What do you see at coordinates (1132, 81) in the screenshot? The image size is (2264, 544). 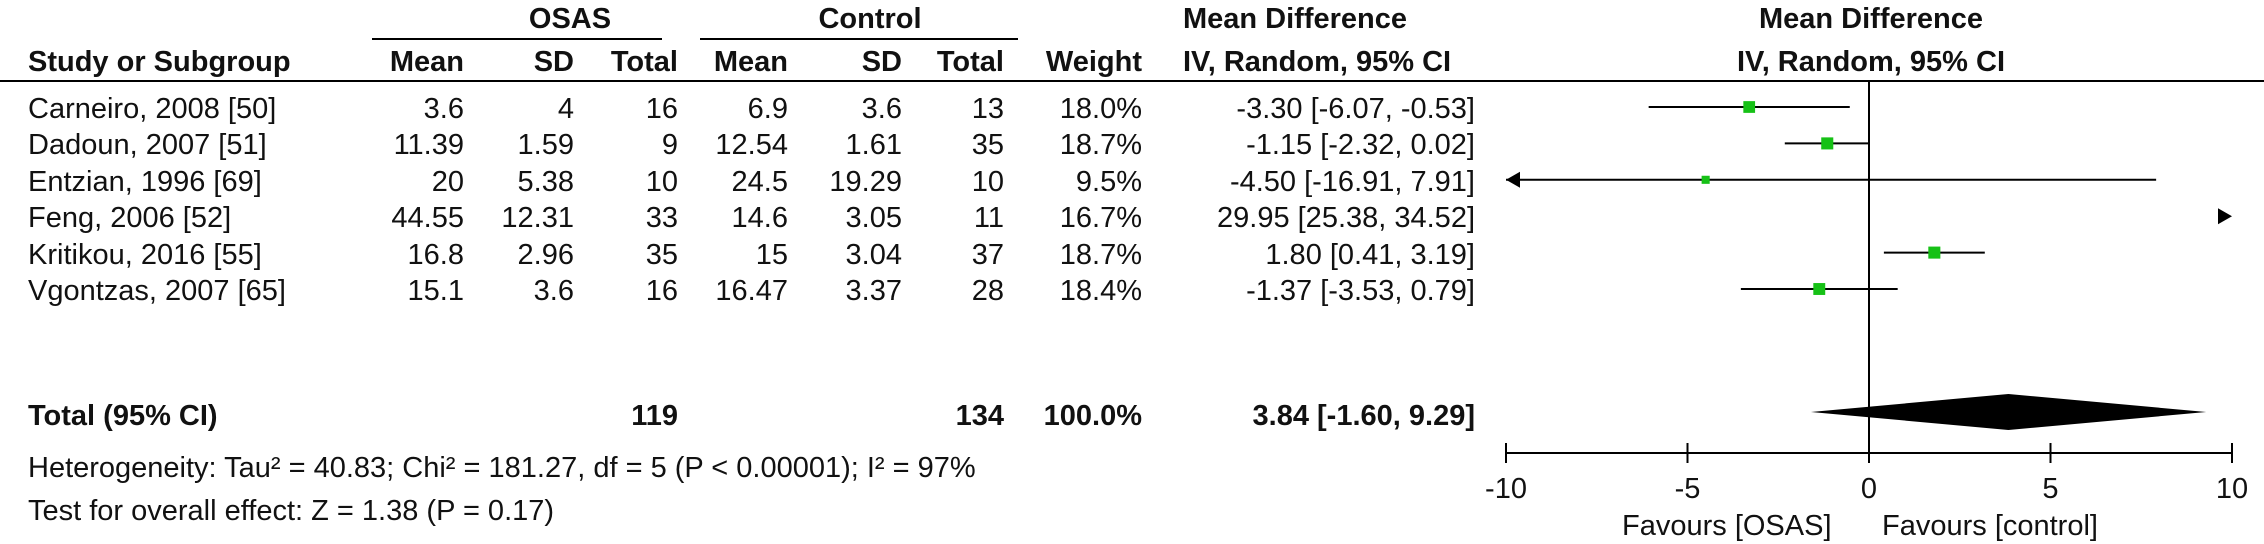 I see `header-rule` at bounding box center [1132, 81].